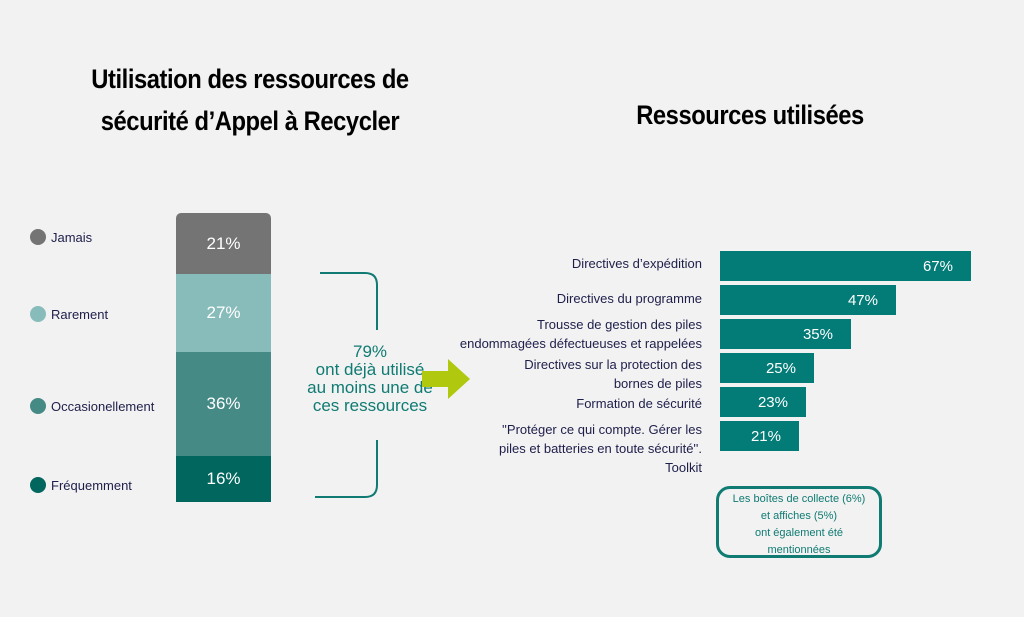 The width and height of the screenshot is (1024, 617). I want to click on bar: 21%, so click(759, 436).